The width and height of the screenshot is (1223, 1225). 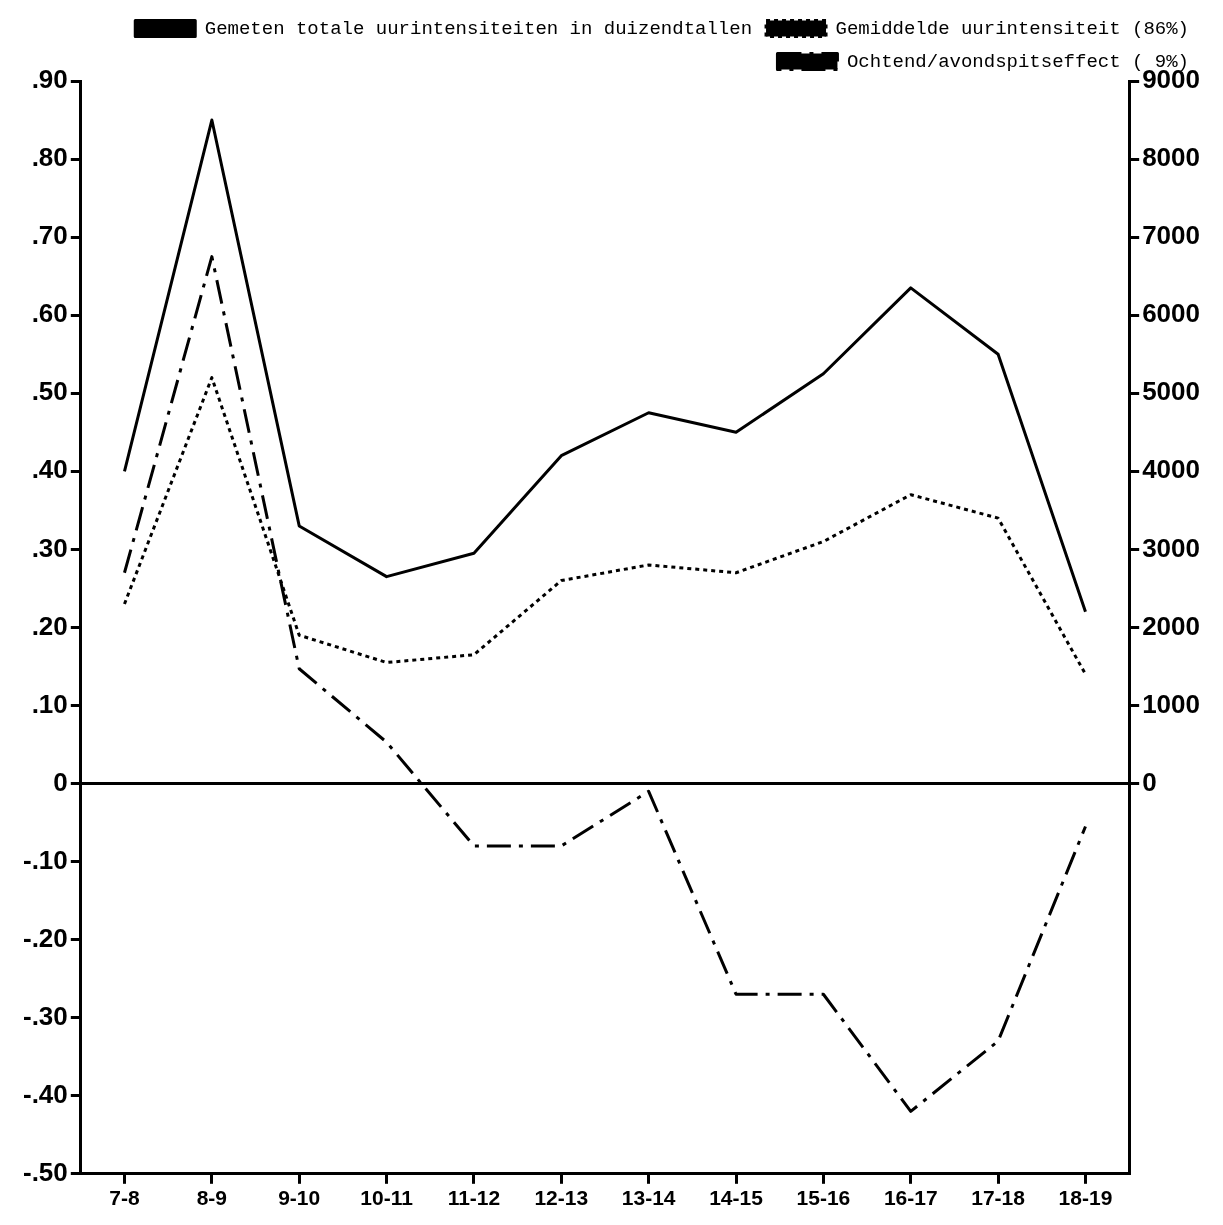 I want to click on x-tick-label: 15-16, so click(x=823, y=1198).